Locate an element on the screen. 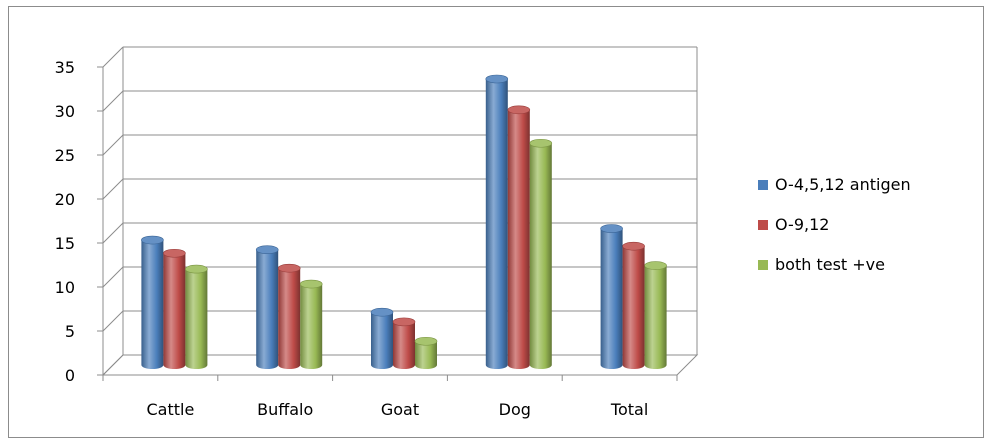  legend-label: both test +ve is located at coordinates (830, 264).